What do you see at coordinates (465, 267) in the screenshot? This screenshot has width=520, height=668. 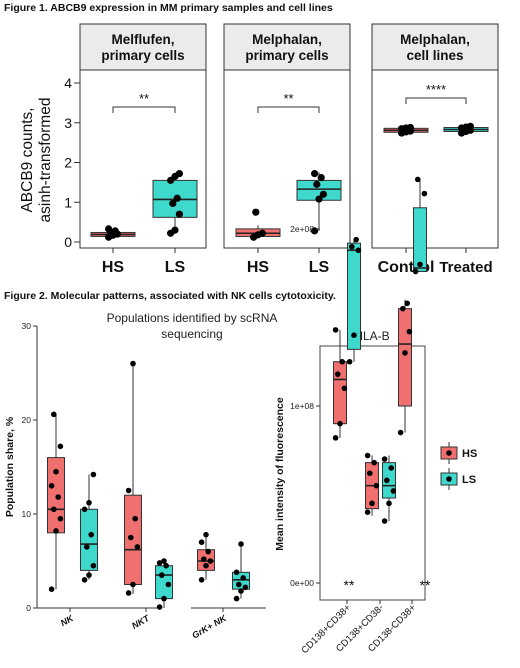 I see `fig1-xtick-label: Treated` at bounding box center [465, 267].